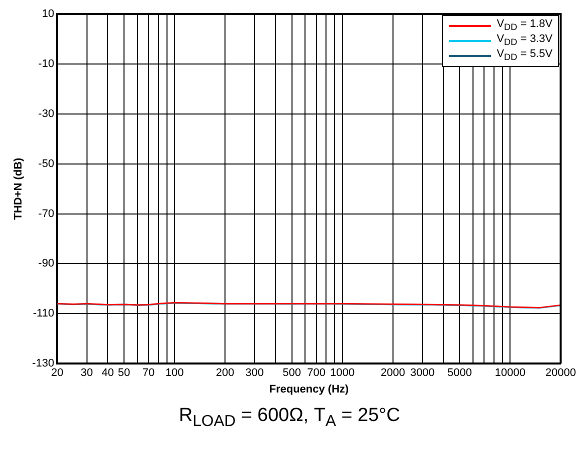 The image size is (579, 453). I want to click on text: R$_{LOAD}$ = 600Ω, T$_{A}$ = 25°C, so click(290, 418).